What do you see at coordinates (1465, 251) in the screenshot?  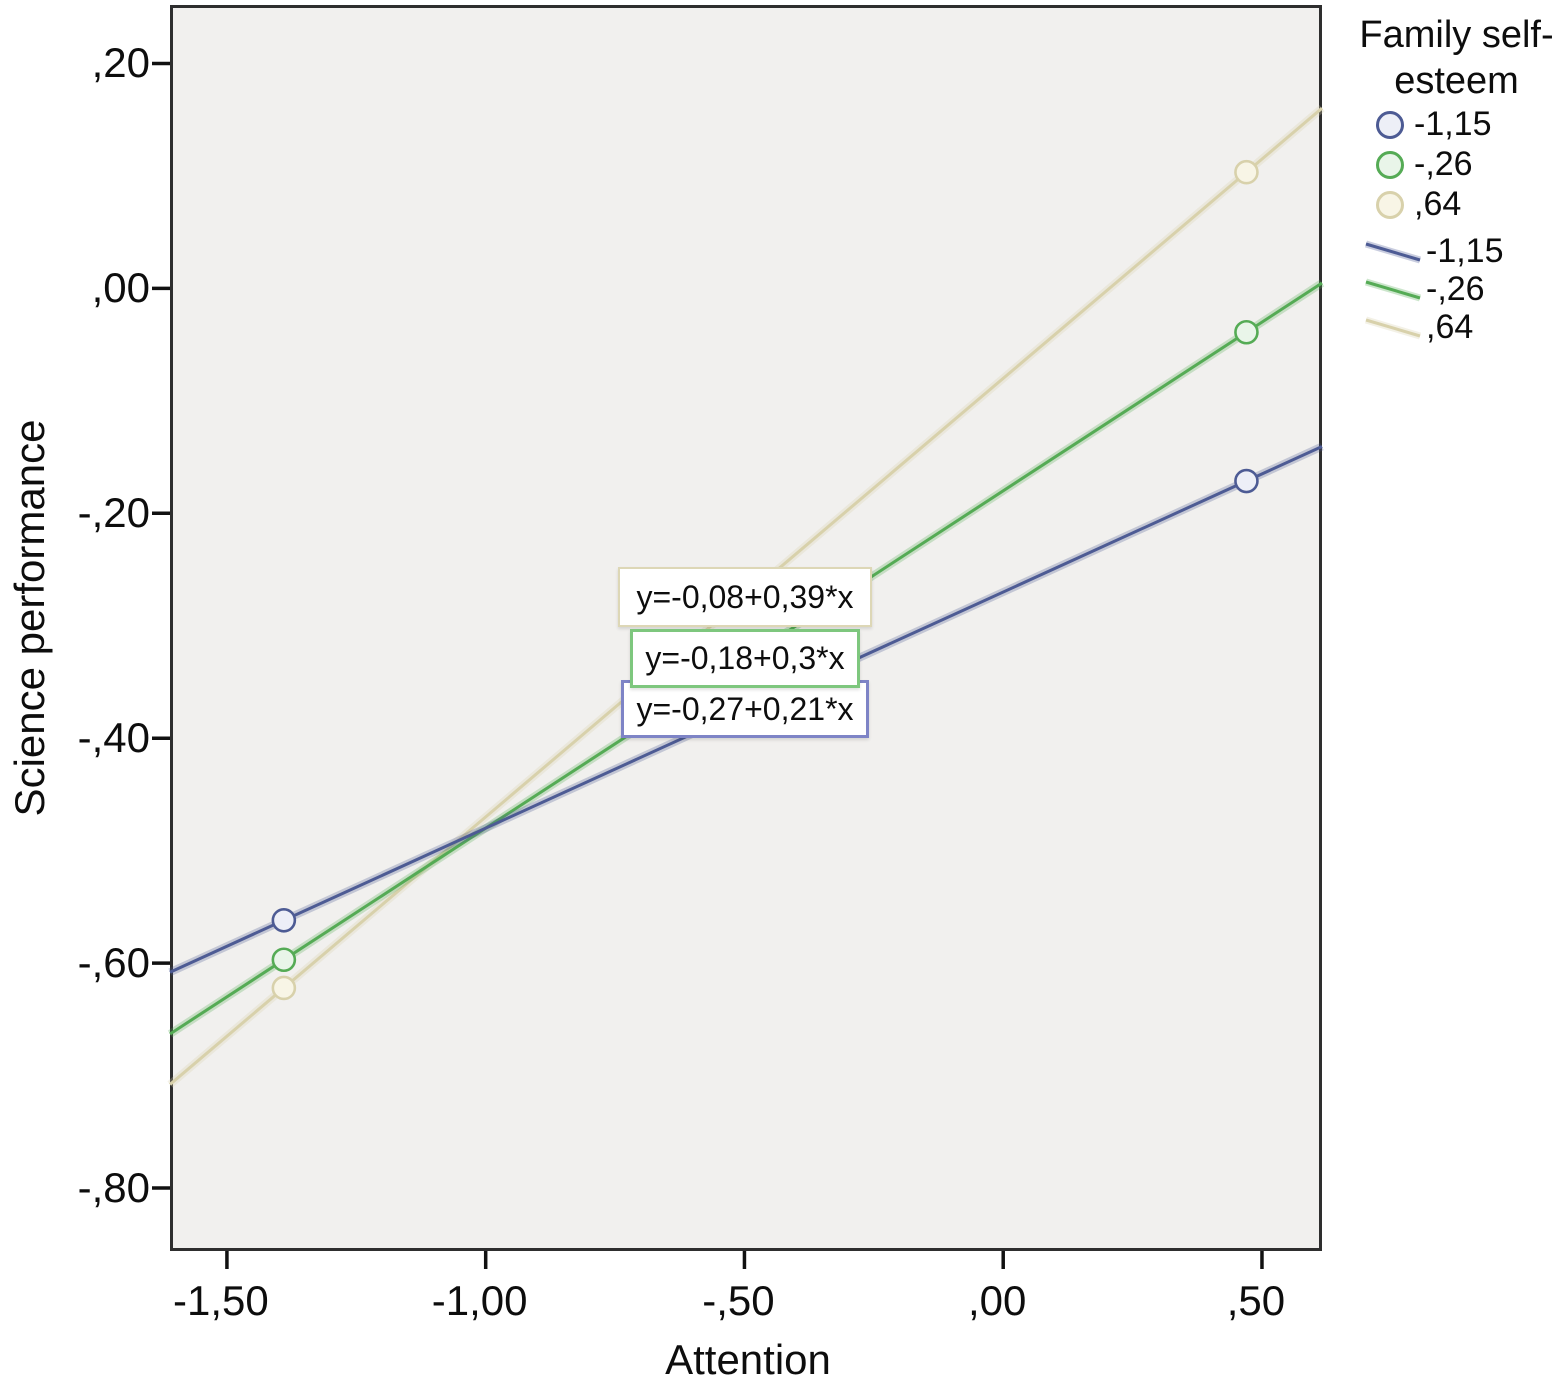 I see `legend-line-label: -1,15` at bounding box center [1465, 251].